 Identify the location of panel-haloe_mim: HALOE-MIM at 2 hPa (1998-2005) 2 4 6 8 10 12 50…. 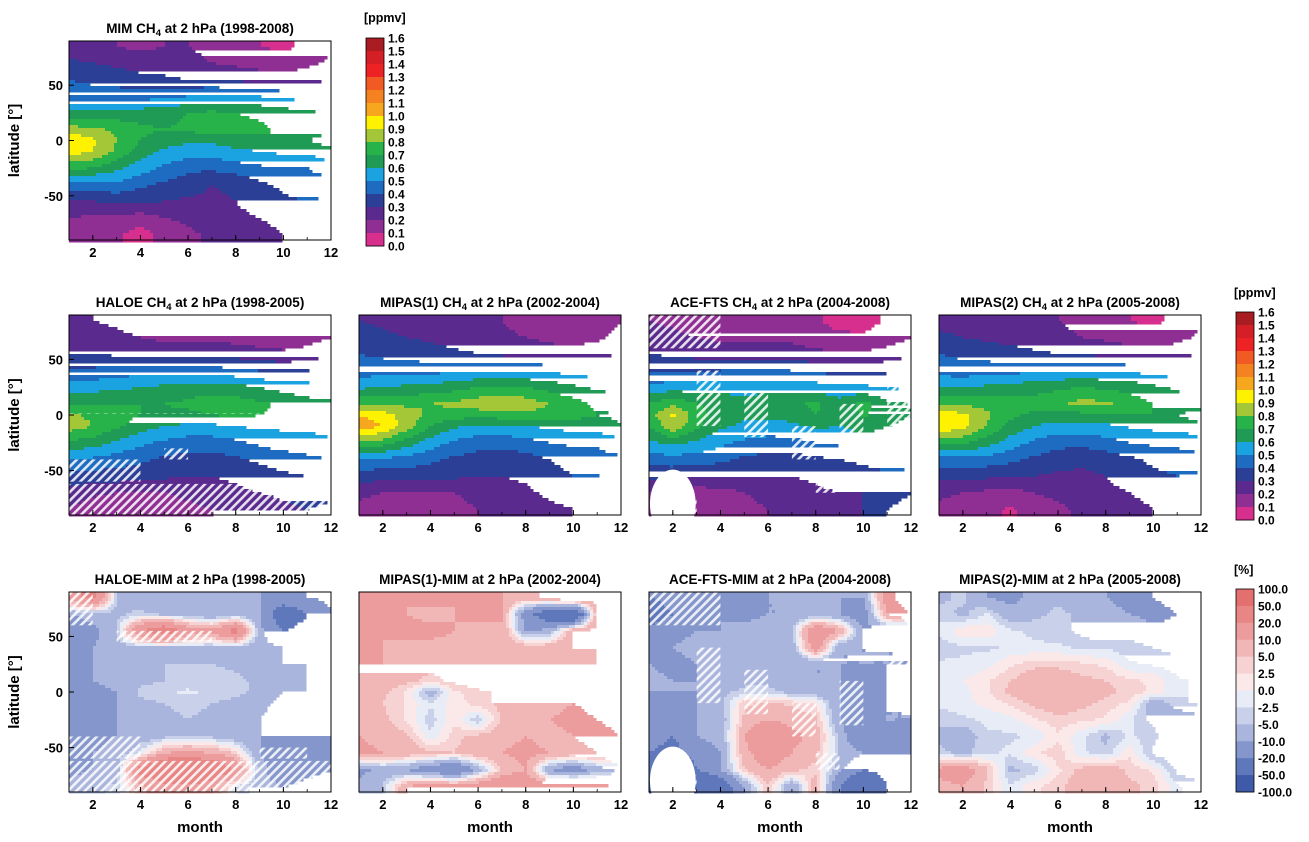
(172, 704).